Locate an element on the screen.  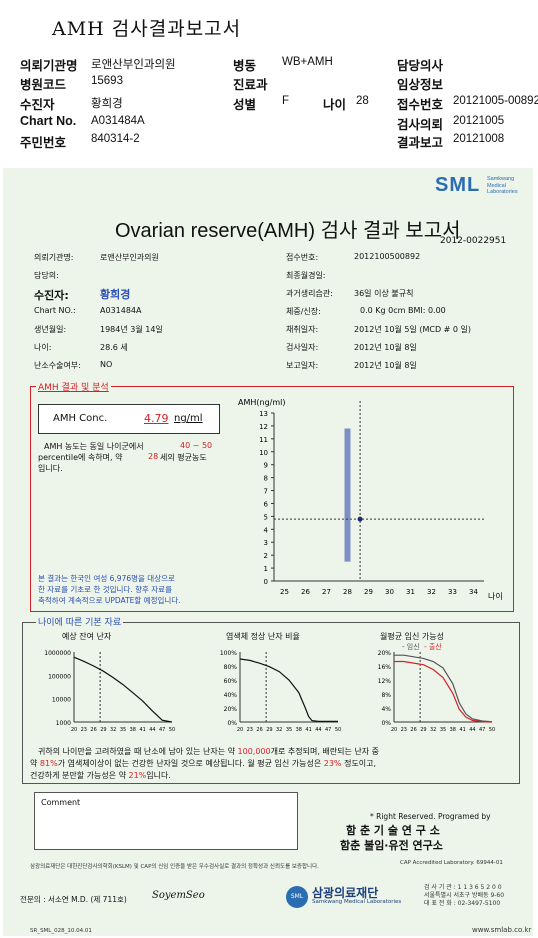
y-tick-label: 2 is located at coordinates (266, 556).